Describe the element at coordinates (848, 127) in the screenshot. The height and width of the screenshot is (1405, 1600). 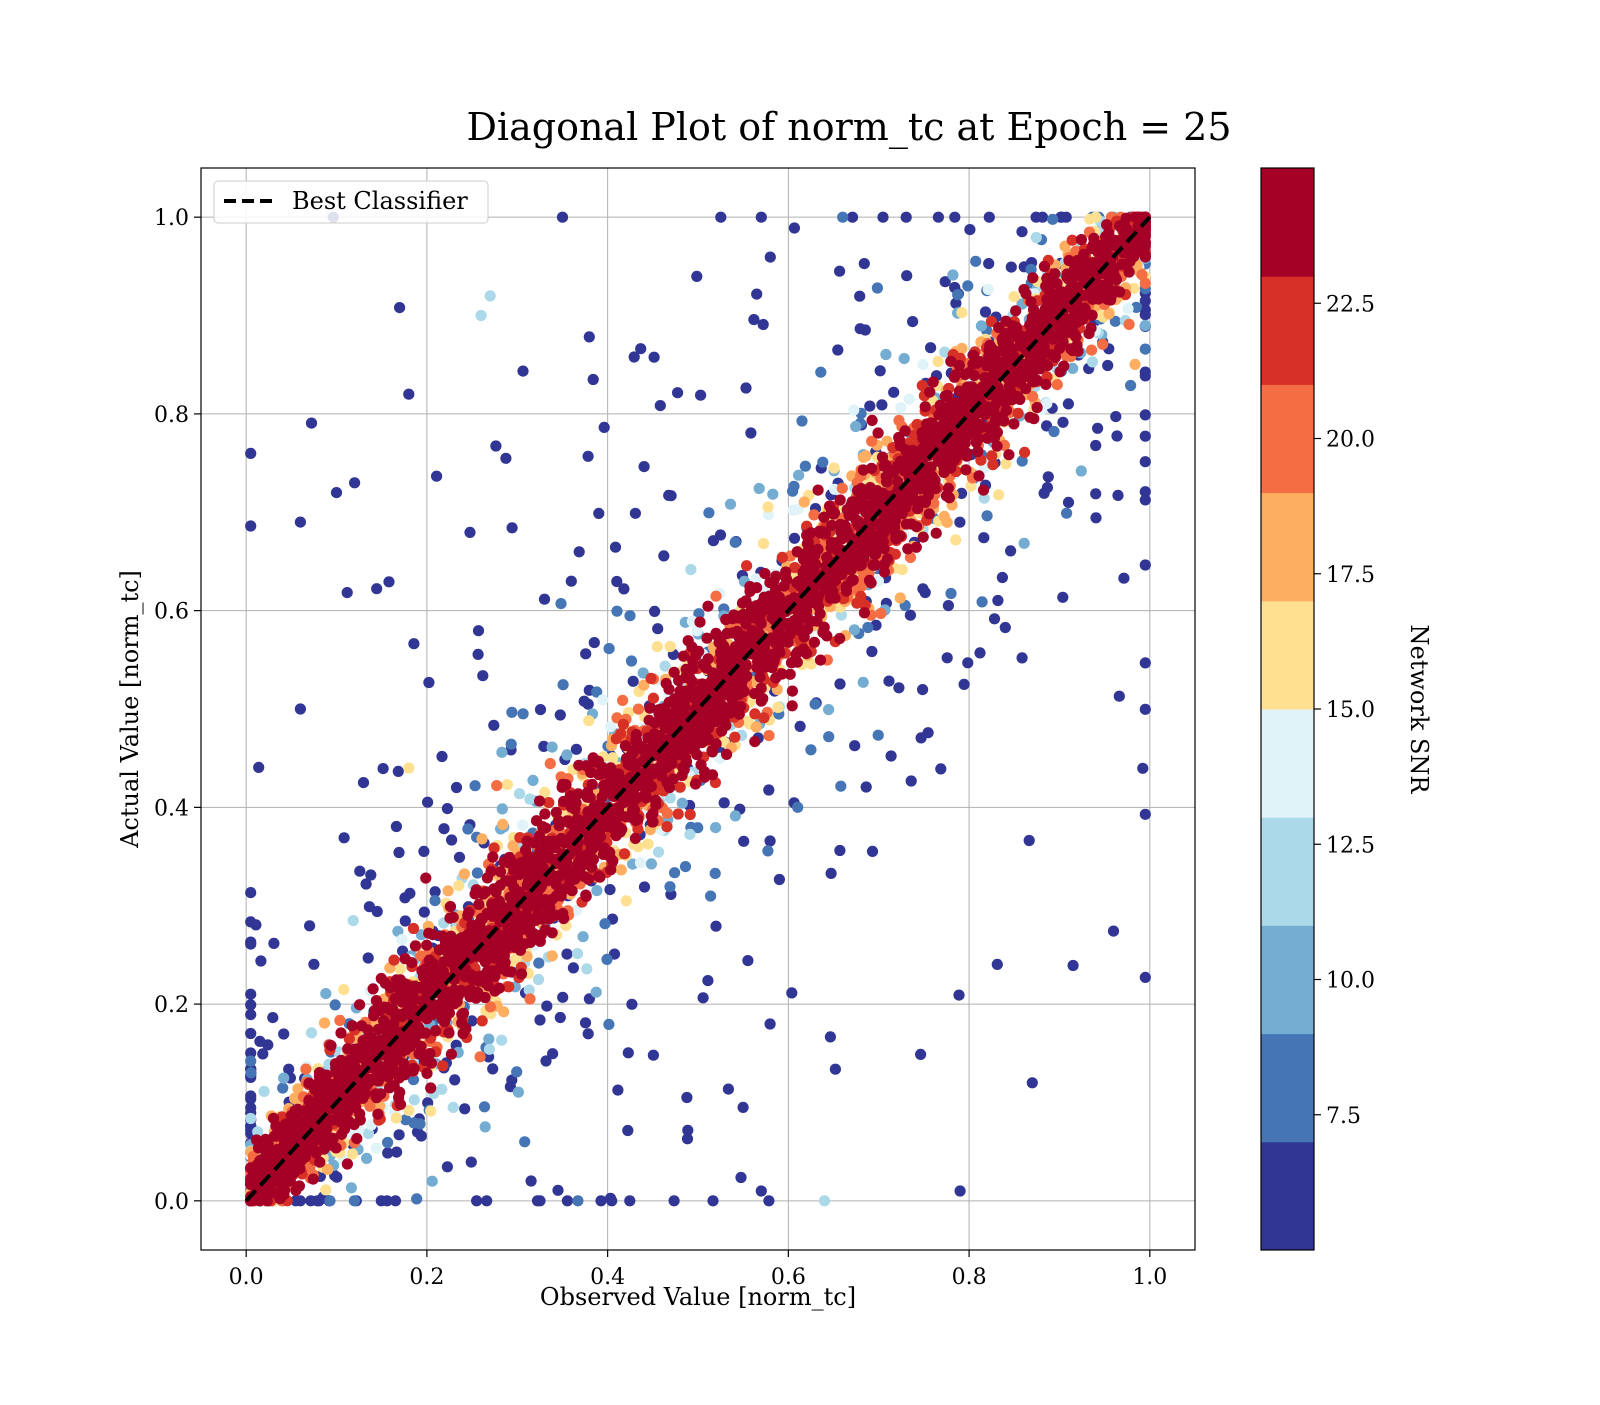
I see `chart-title: Diagonal Plot of norm_tc at Epoch = 25` at that location.